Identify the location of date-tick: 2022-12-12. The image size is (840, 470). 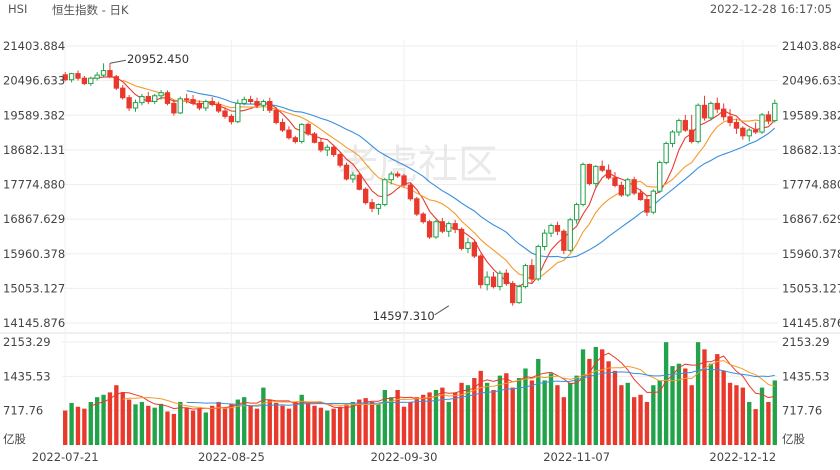
(742, 457).